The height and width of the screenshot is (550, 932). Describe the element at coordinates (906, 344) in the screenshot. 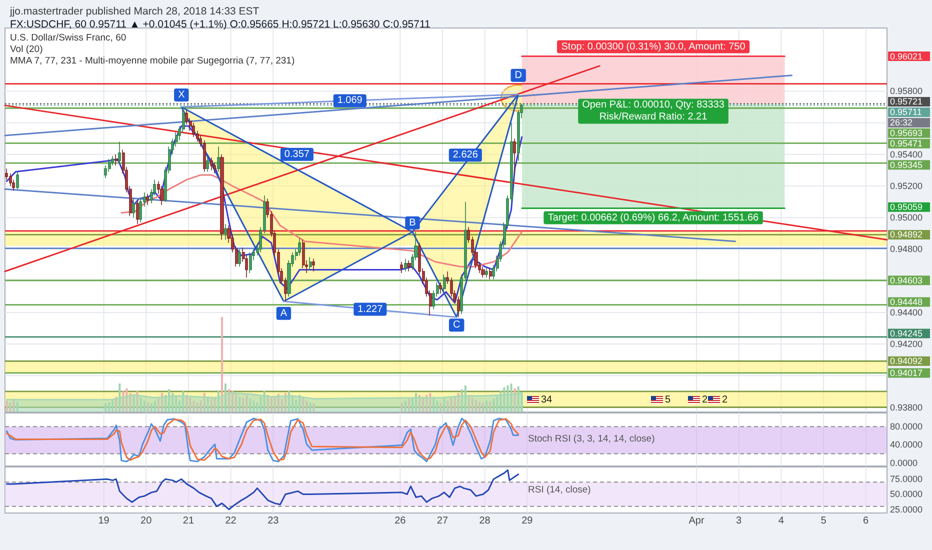

I see `y-tick-label: 0.94200` at that location.